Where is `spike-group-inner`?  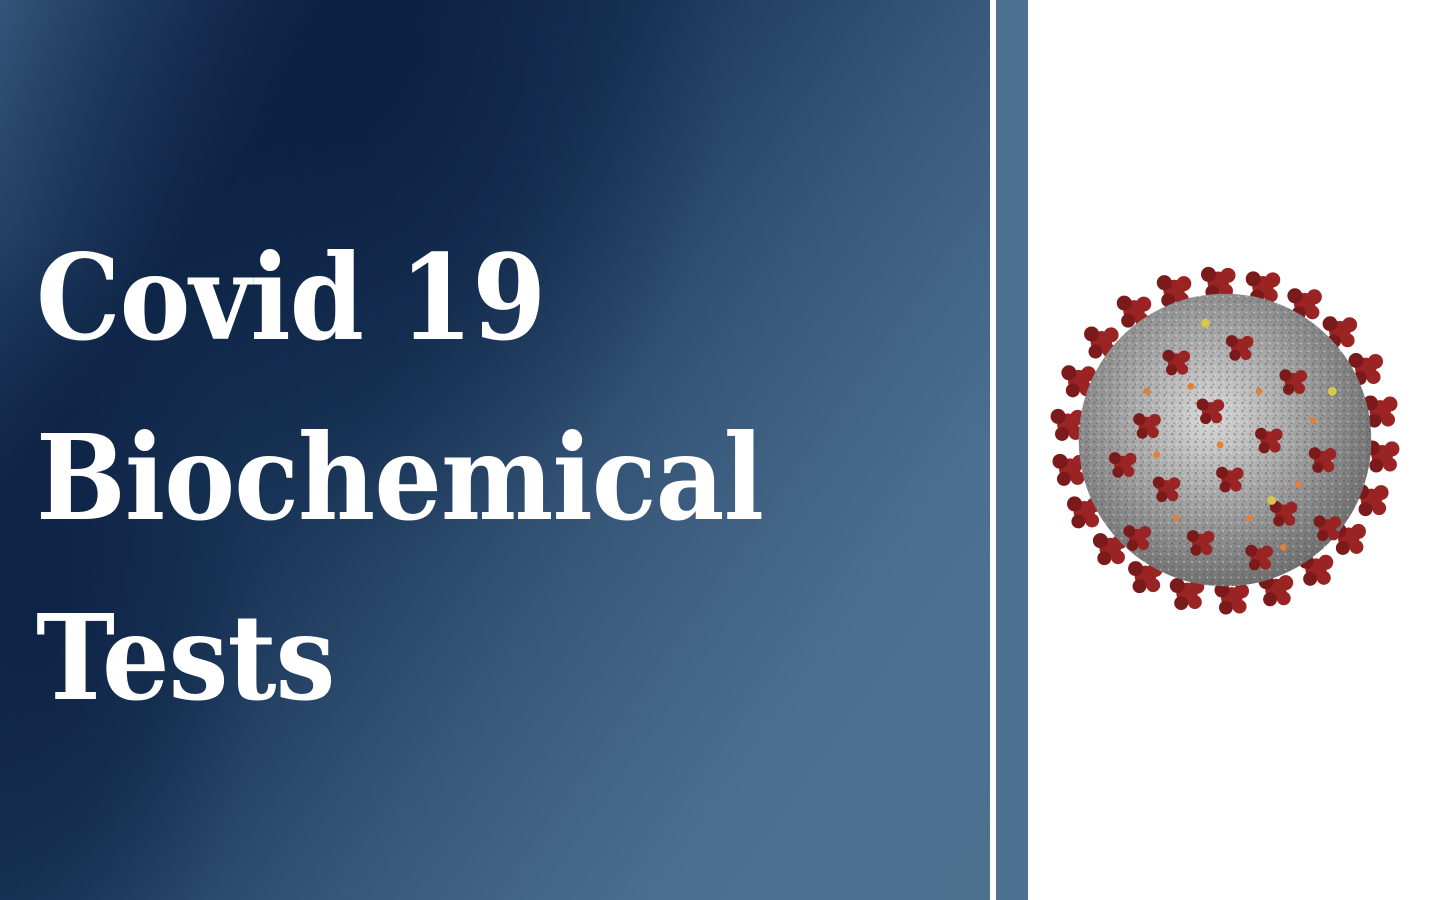
spike-group-inner is located at coordinates (1225, 453).